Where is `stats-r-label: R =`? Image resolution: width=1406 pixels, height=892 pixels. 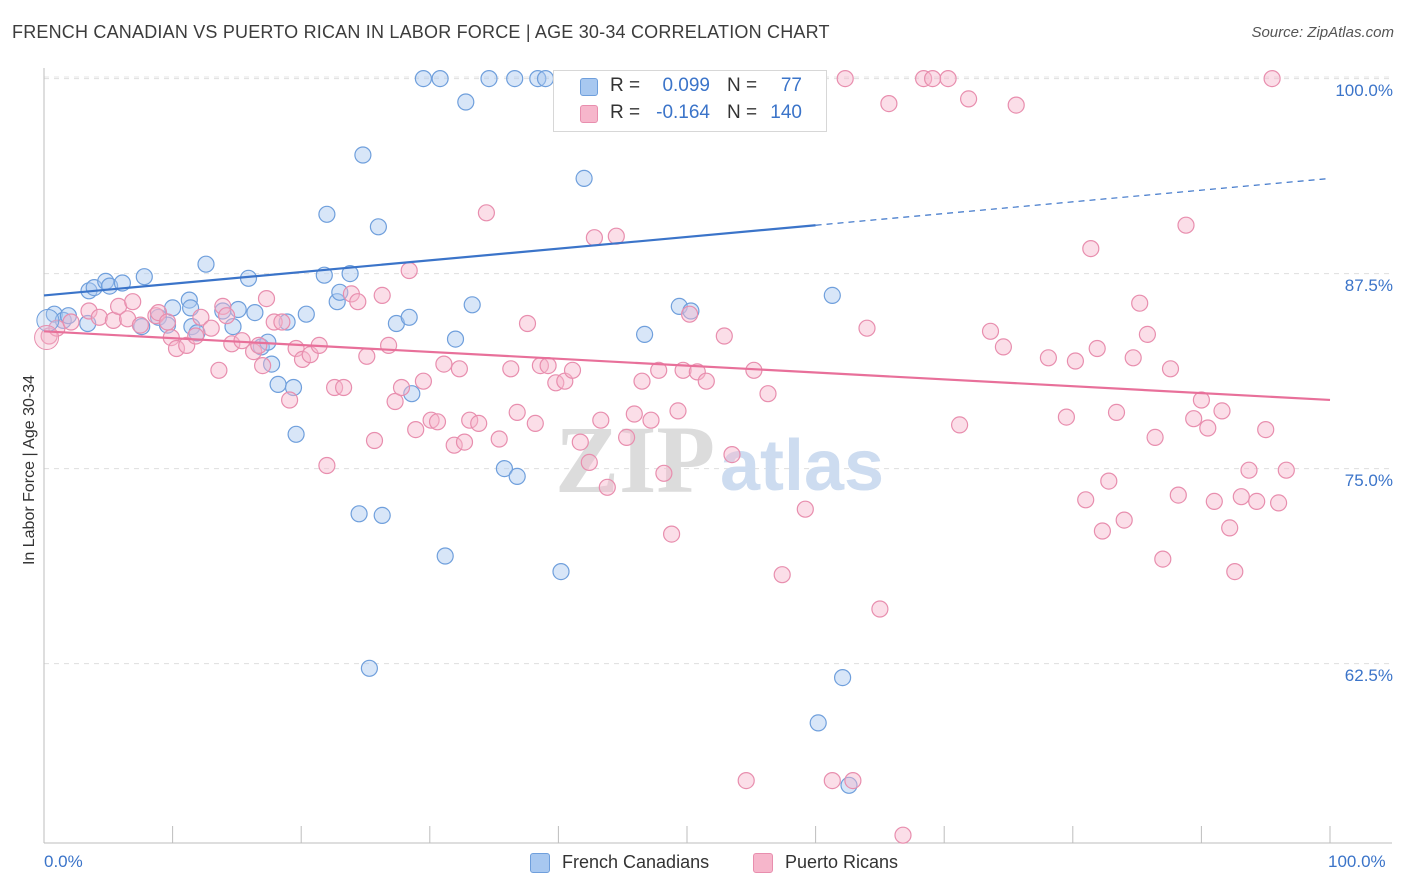
stats-r-label: R = is located at coordinates (625, 112).